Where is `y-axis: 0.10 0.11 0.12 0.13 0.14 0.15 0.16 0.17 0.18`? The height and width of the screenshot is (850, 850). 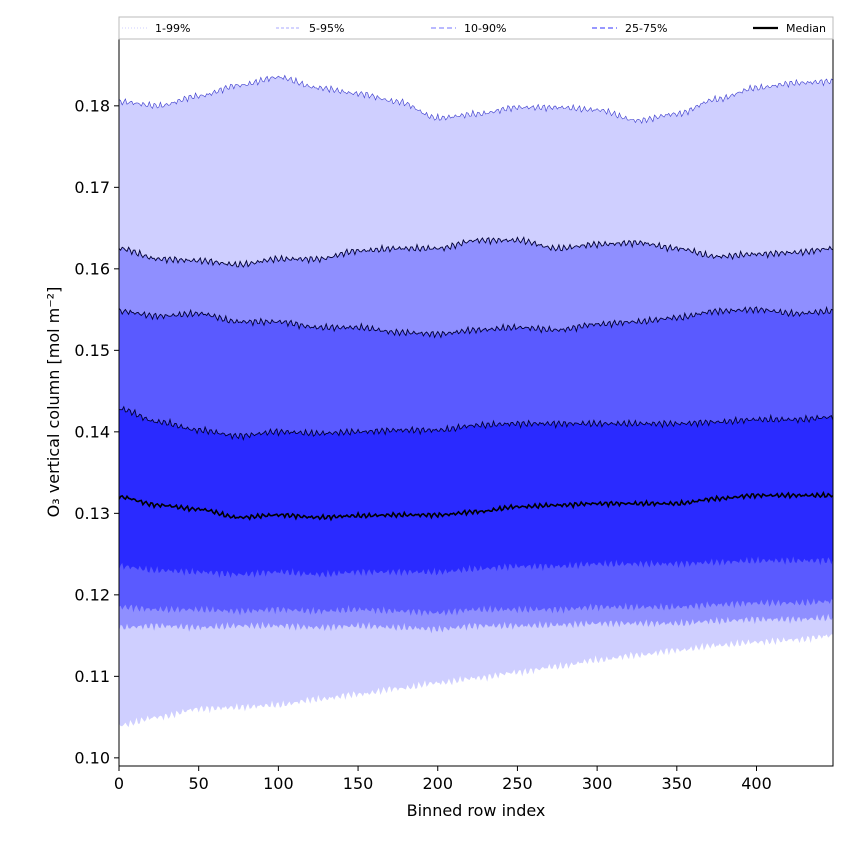 y-axis: 0.10 0.11 0.12 0.13 0.14 0.15 0.16 0.17 0.18 is located at coordinates (96, 431).